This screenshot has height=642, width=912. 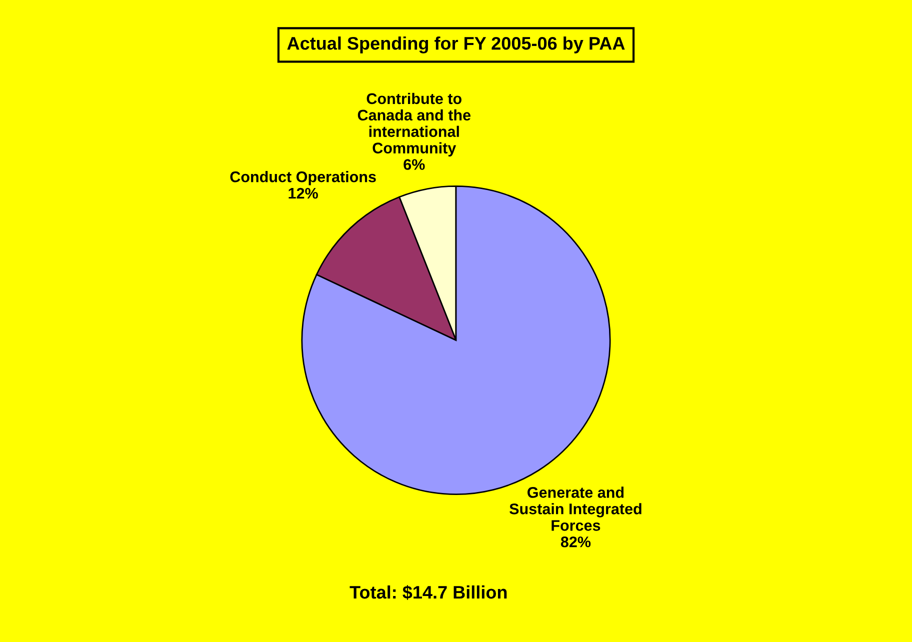 I want to click on data-label: 82%, so click(x=575, y=542).